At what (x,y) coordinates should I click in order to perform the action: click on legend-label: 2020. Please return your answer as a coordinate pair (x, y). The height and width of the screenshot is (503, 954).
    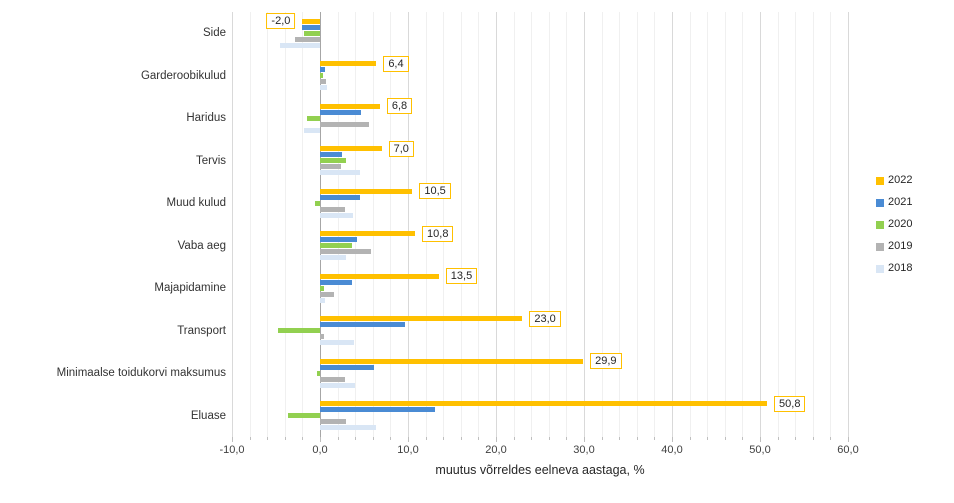
    Looking at the image, I should click on (900, 224).